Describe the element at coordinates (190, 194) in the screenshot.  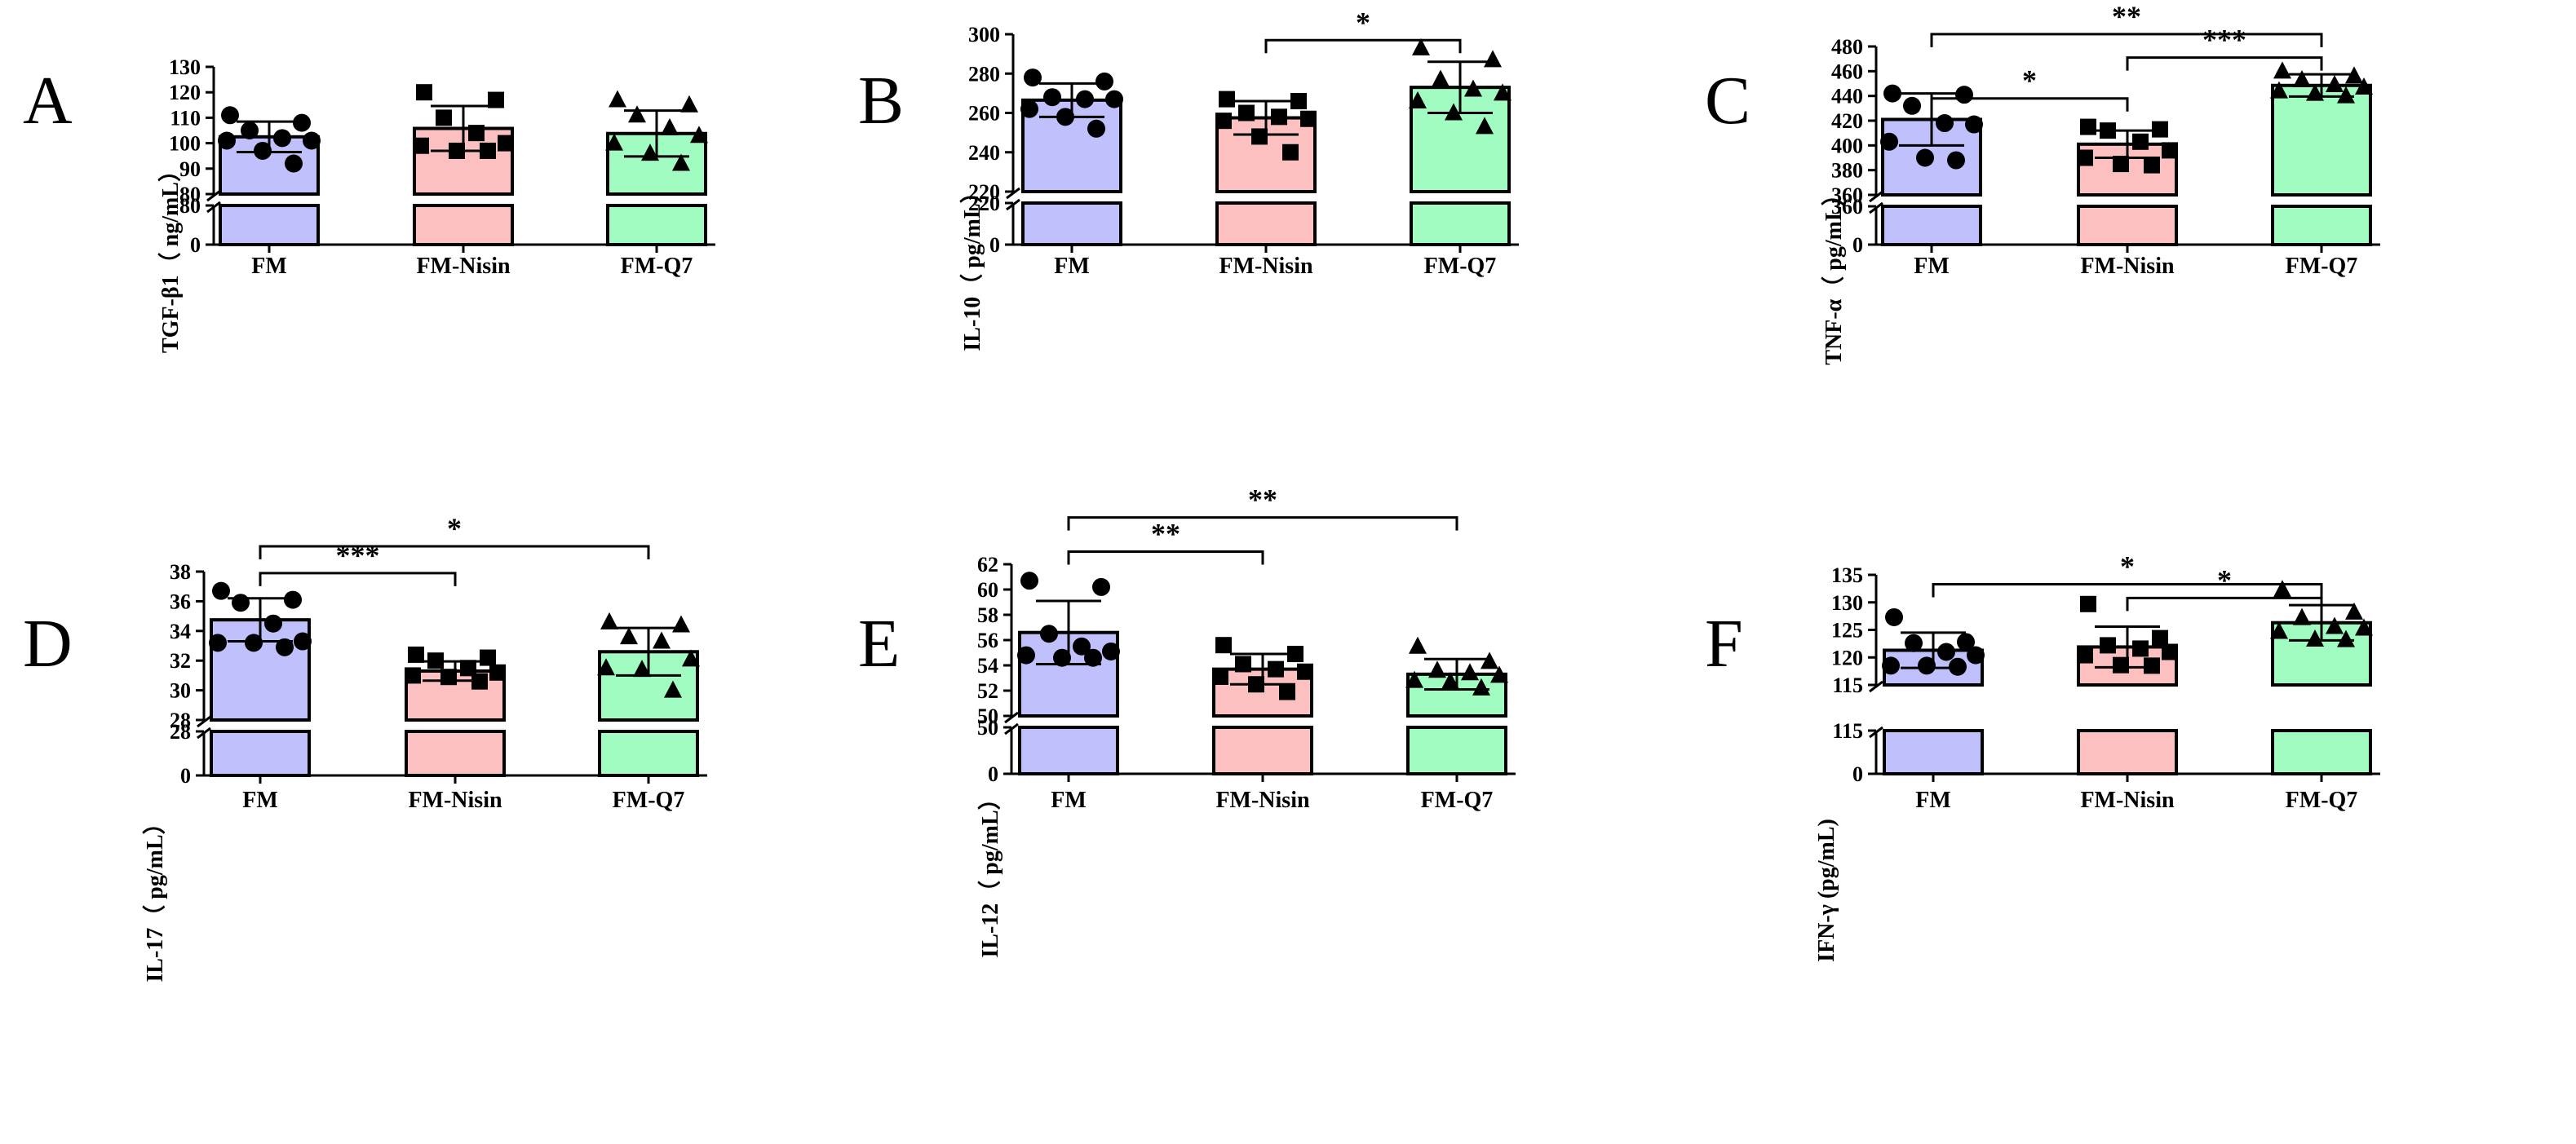
I see `y-tick-label: 80` at that location.